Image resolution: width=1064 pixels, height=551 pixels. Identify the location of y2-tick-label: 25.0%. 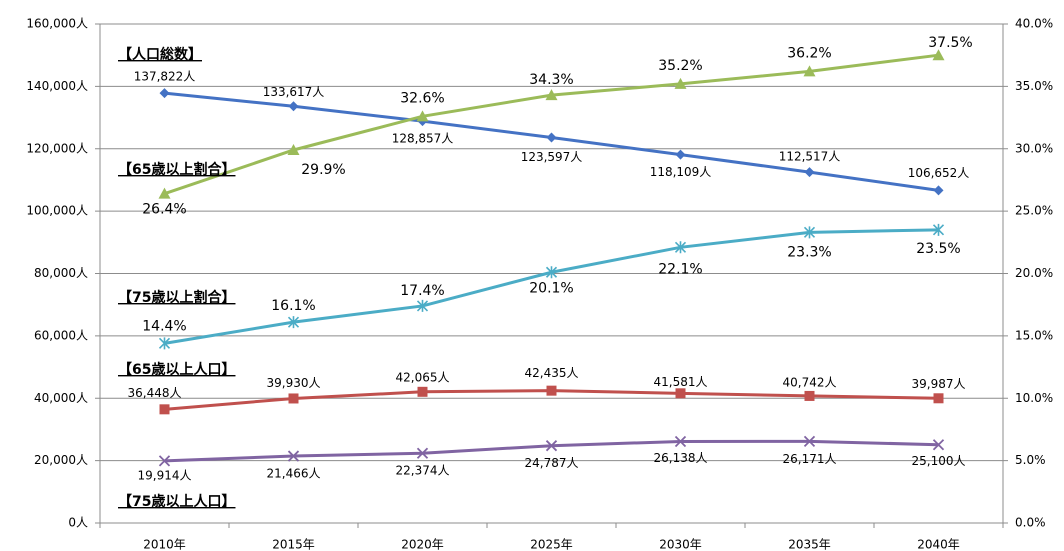
(1034, 211).